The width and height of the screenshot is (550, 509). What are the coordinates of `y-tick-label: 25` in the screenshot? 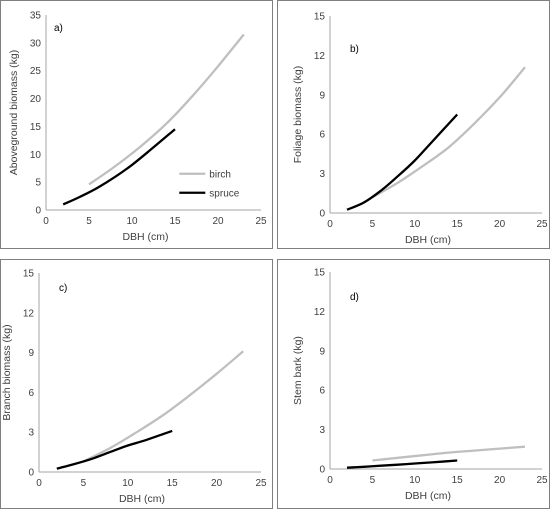 It's located at (36, 71).